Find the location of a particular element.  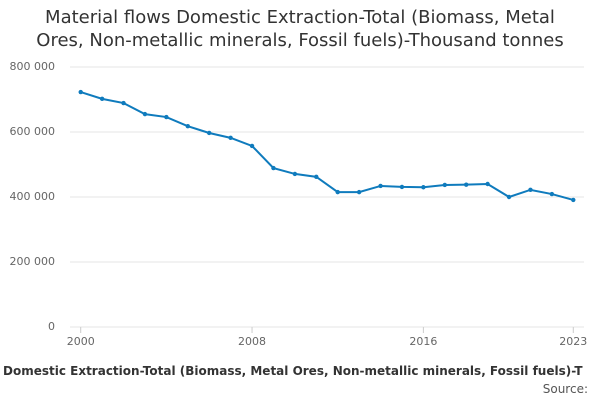

y-tick-label: 600 000 is located at coordinates (33, 131).